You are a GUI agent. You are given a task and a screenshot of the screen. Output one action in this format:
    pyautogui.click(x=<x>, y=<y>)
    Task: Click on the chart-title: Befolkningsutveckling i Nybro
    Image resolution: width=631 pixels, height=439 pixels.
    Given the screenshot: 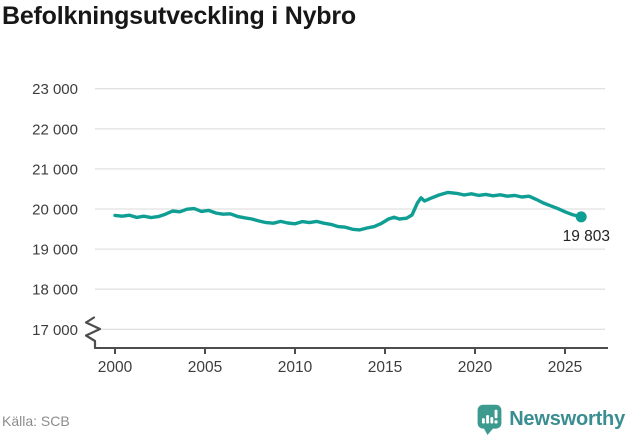 What is the action you would take?
    pyautogui.click(x=179, y=16)
    